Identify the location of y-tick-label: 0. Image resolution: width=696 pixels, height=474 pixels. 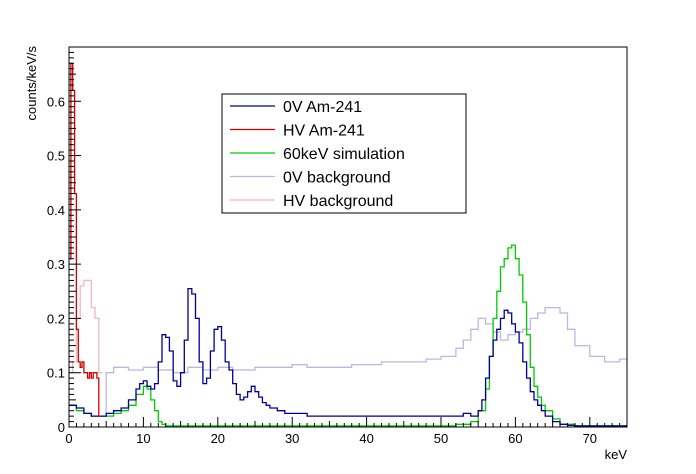
(61, 427).